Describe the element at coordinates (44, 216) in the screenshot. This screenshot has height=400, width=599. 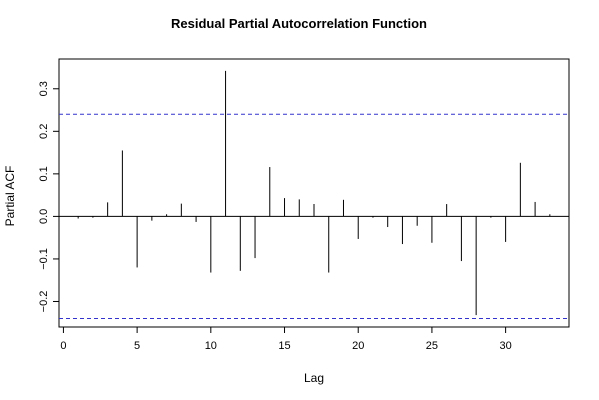
I see `y-tick-label: 0.0` at that location.